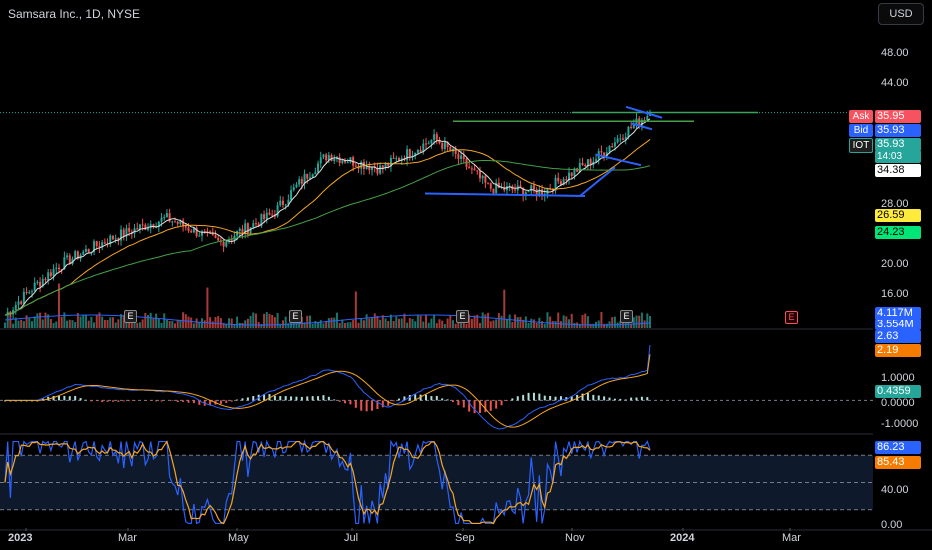 The height and width of the screenshot is (550, 932). Describe the element at coordinates (898, 215) in the screenshot. I see `ma-orange-tag: 26.59` at that location.